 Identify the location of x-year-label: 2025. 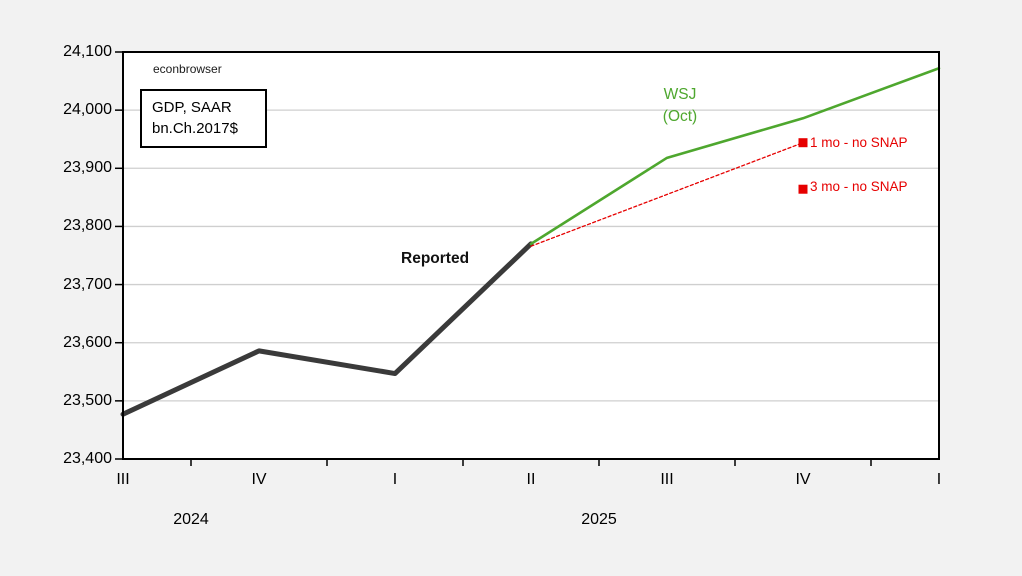
(599, 519).